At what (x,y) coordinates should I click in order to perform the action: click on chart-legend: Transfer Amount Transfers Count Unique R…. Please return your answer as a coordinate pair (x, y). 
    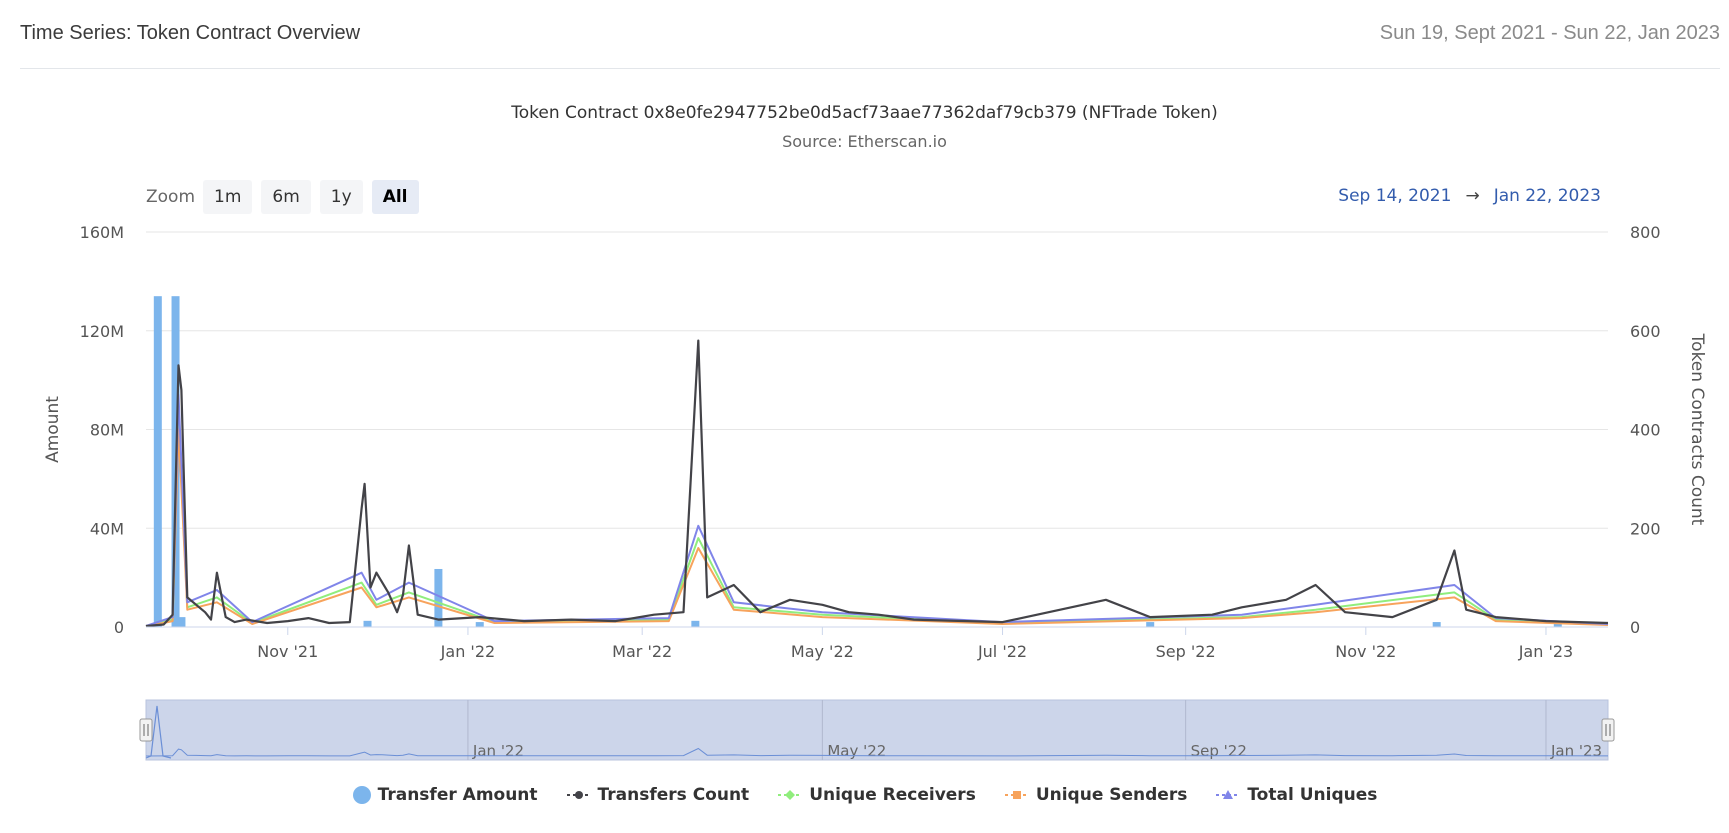
    Looking at the image, I should click on (864, 795).